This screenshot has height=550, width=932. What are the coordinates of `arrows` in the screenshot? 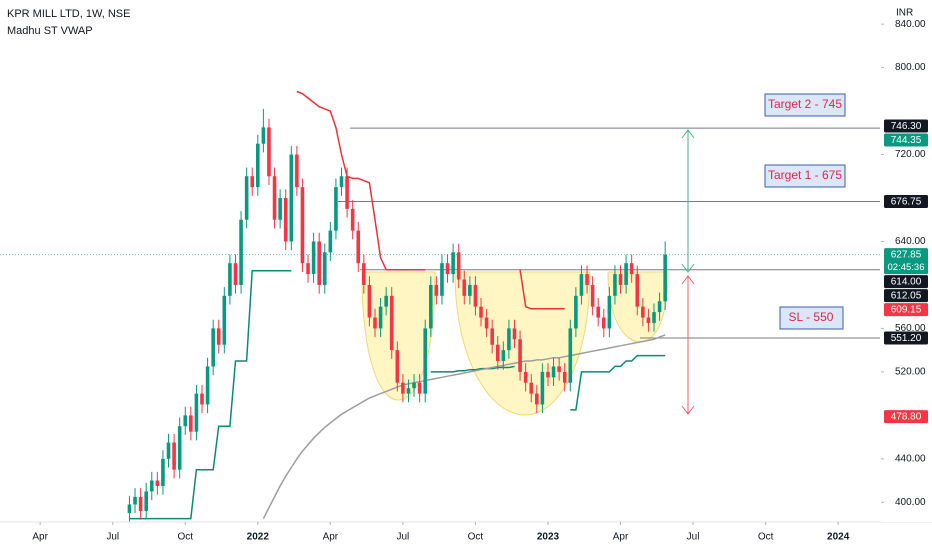 It's located at (688, 272).